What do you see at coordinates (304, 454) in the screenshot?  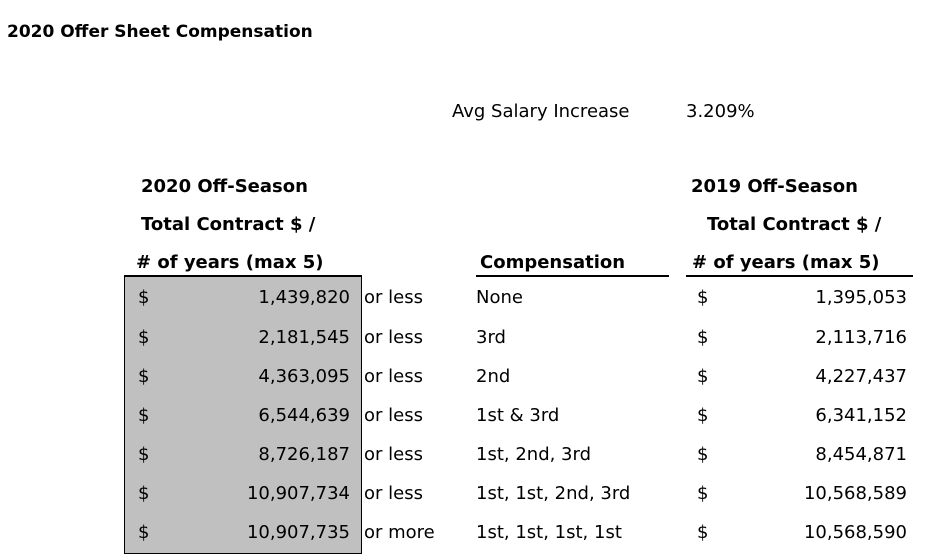 I see `amount-2020: 8,726,187` at bounding box center [304, 454].